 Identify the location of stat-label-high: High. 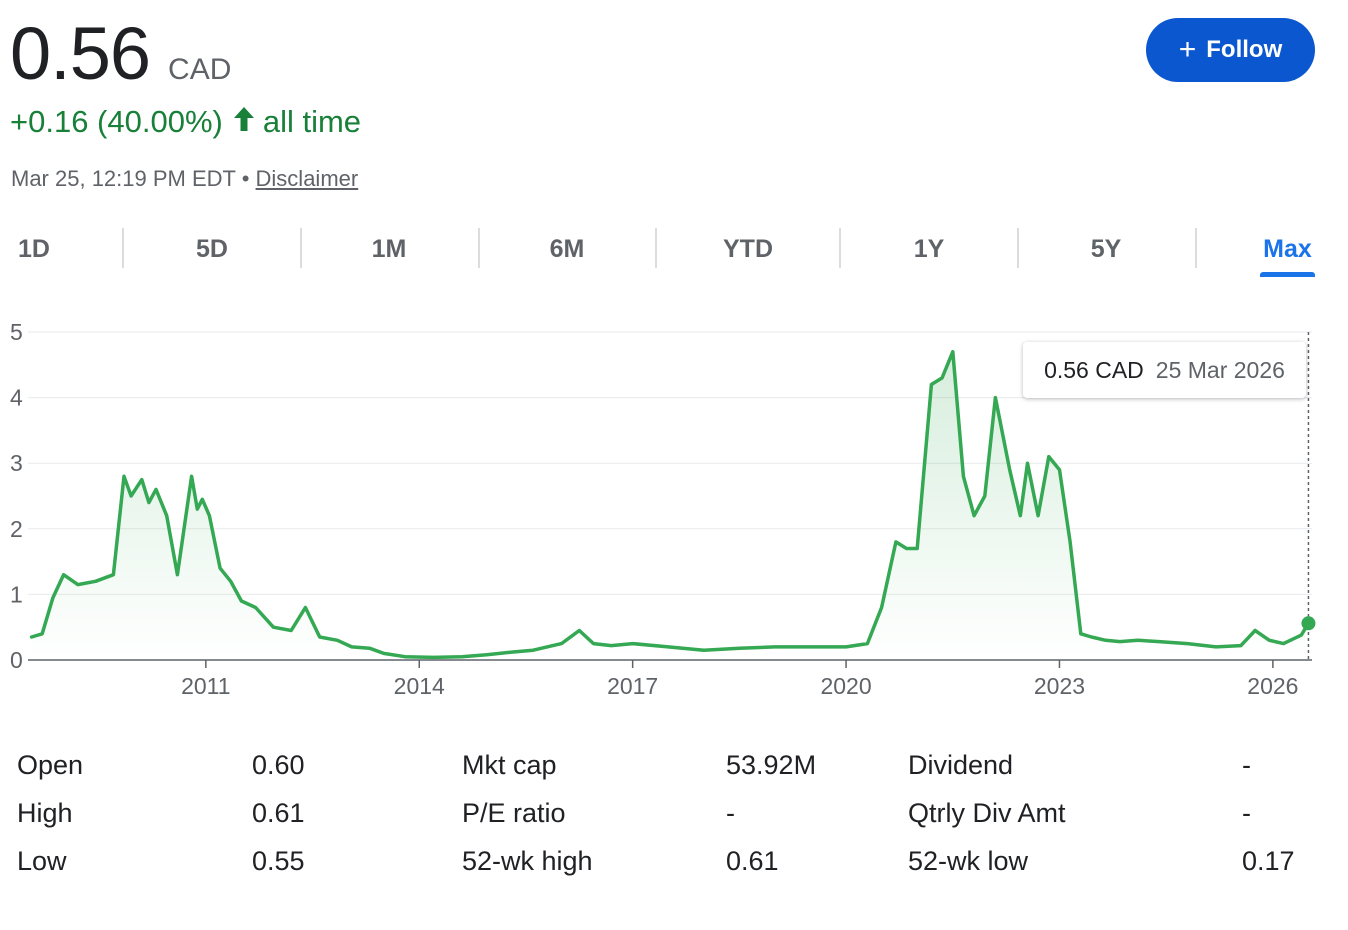
(45, 813).